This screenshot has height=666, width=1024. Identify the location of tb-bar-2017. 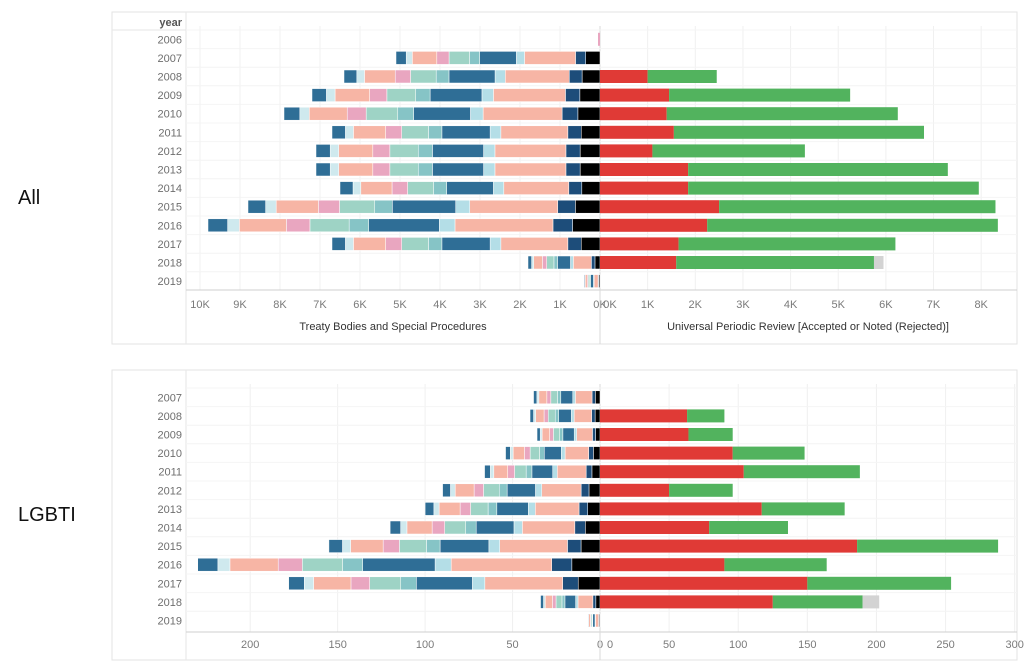
(466, 244).